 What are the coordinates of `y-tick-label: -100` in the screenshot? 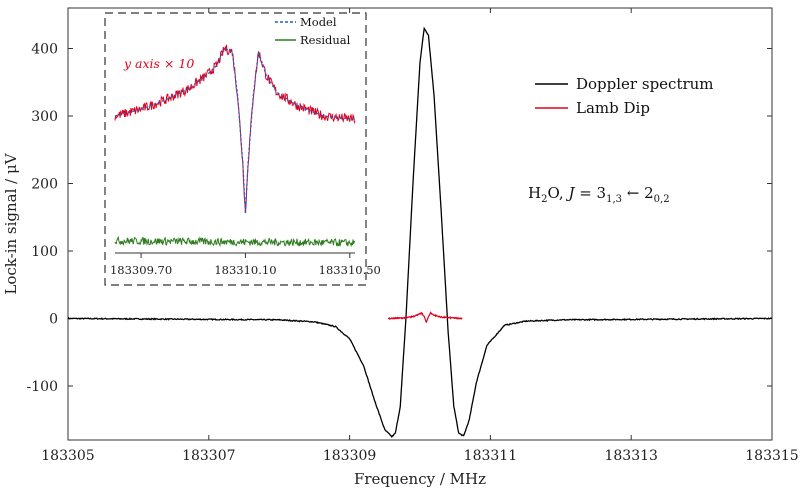 It's located at (42, 387).